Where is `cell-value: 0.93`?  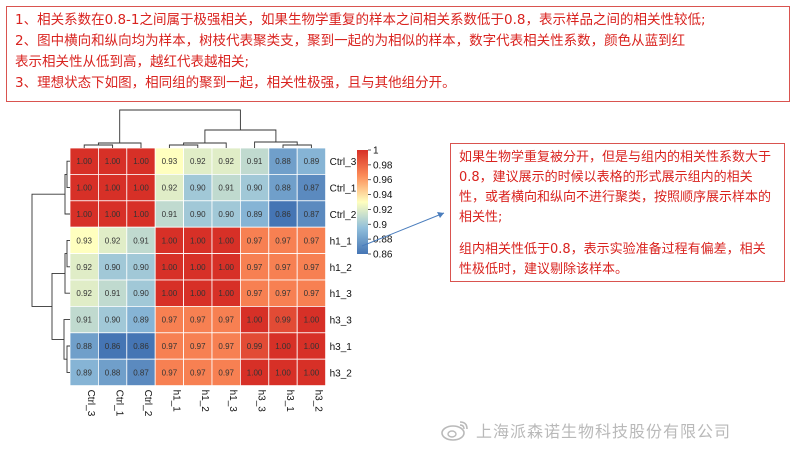
cell-value: 0.93 is located at coordinates (84, 240).